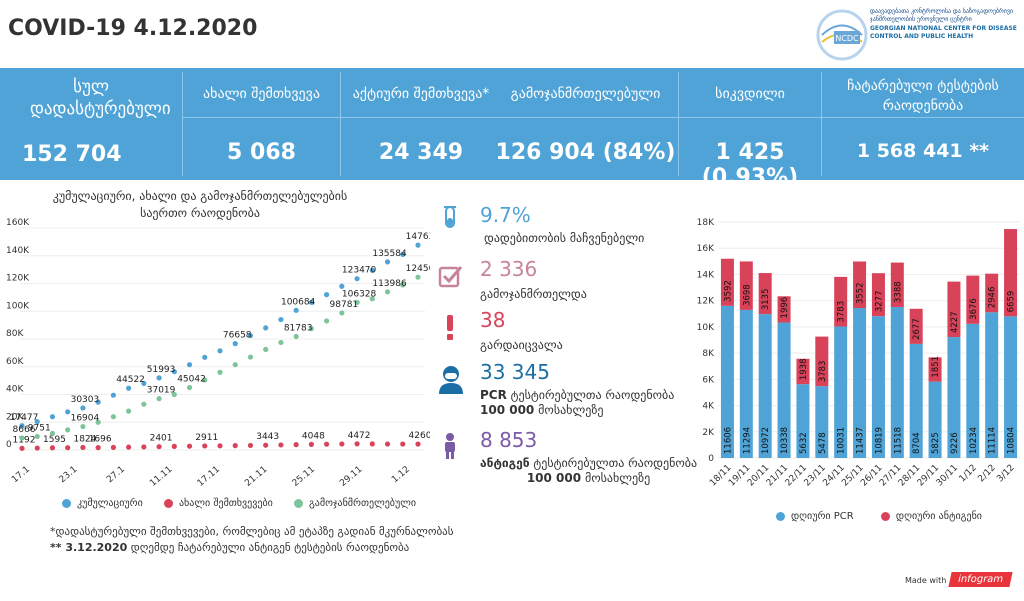 Image resolution: width=1024 pixels, height=601 pixels. Describe the element at coordinates (562, 224) in the screenshot. I see `positivity-stat: 9.7% დადებითობის მაჩვენებელი` at that location.